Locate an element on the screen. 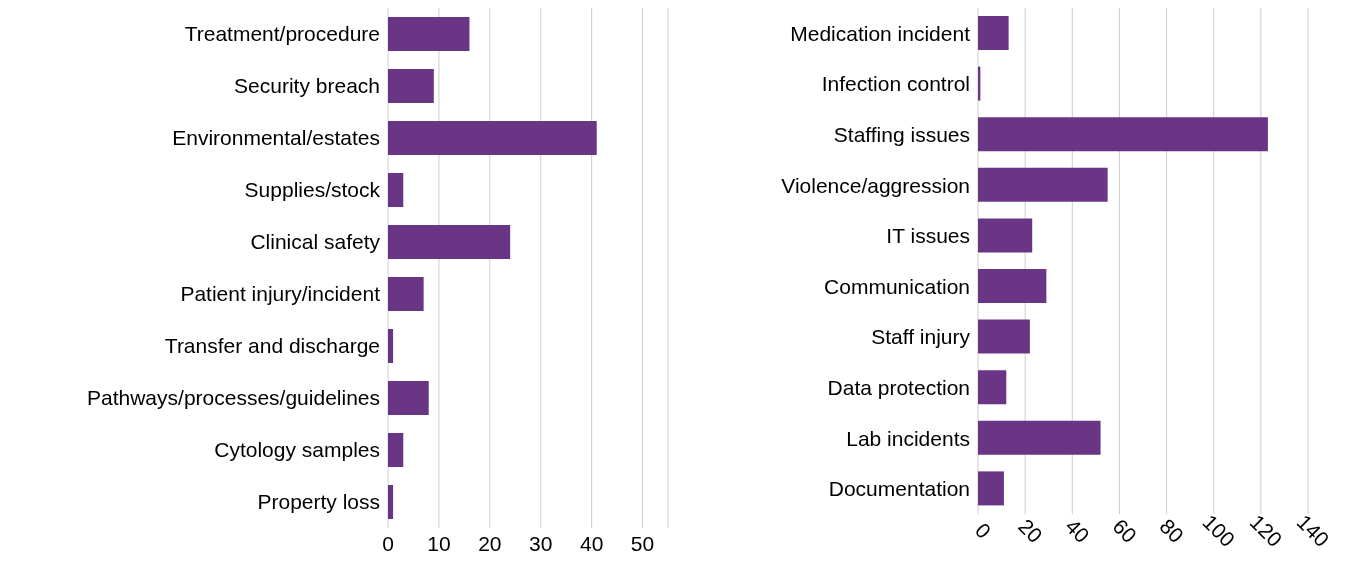 The image size is (1371, 562). x-tick-label: 140 is located at coordinates (1313, 531).